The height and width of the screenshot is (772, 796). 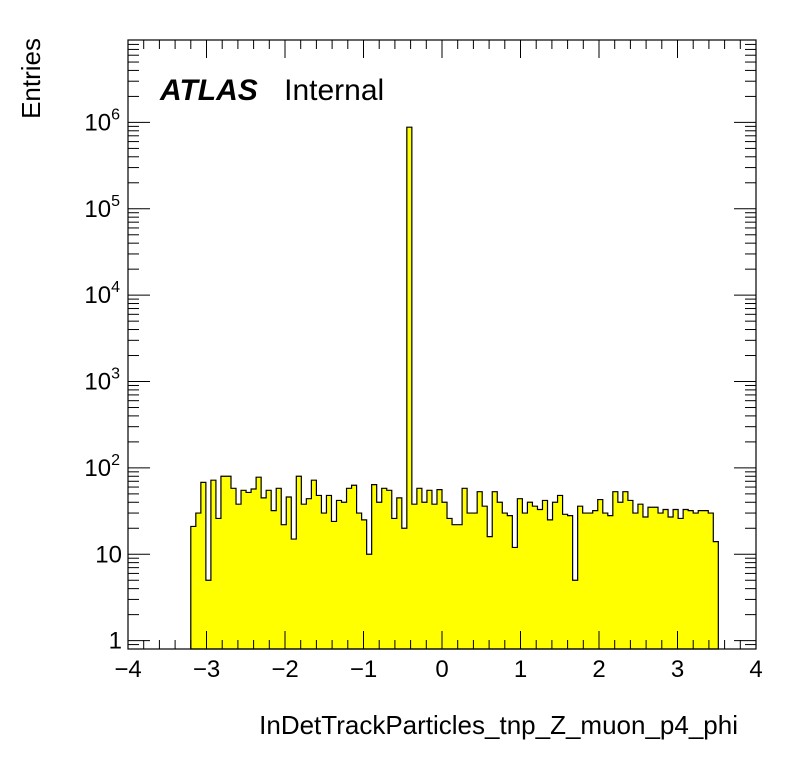 I want to click on y-tick-label: 10, so click(x=108, y=554).